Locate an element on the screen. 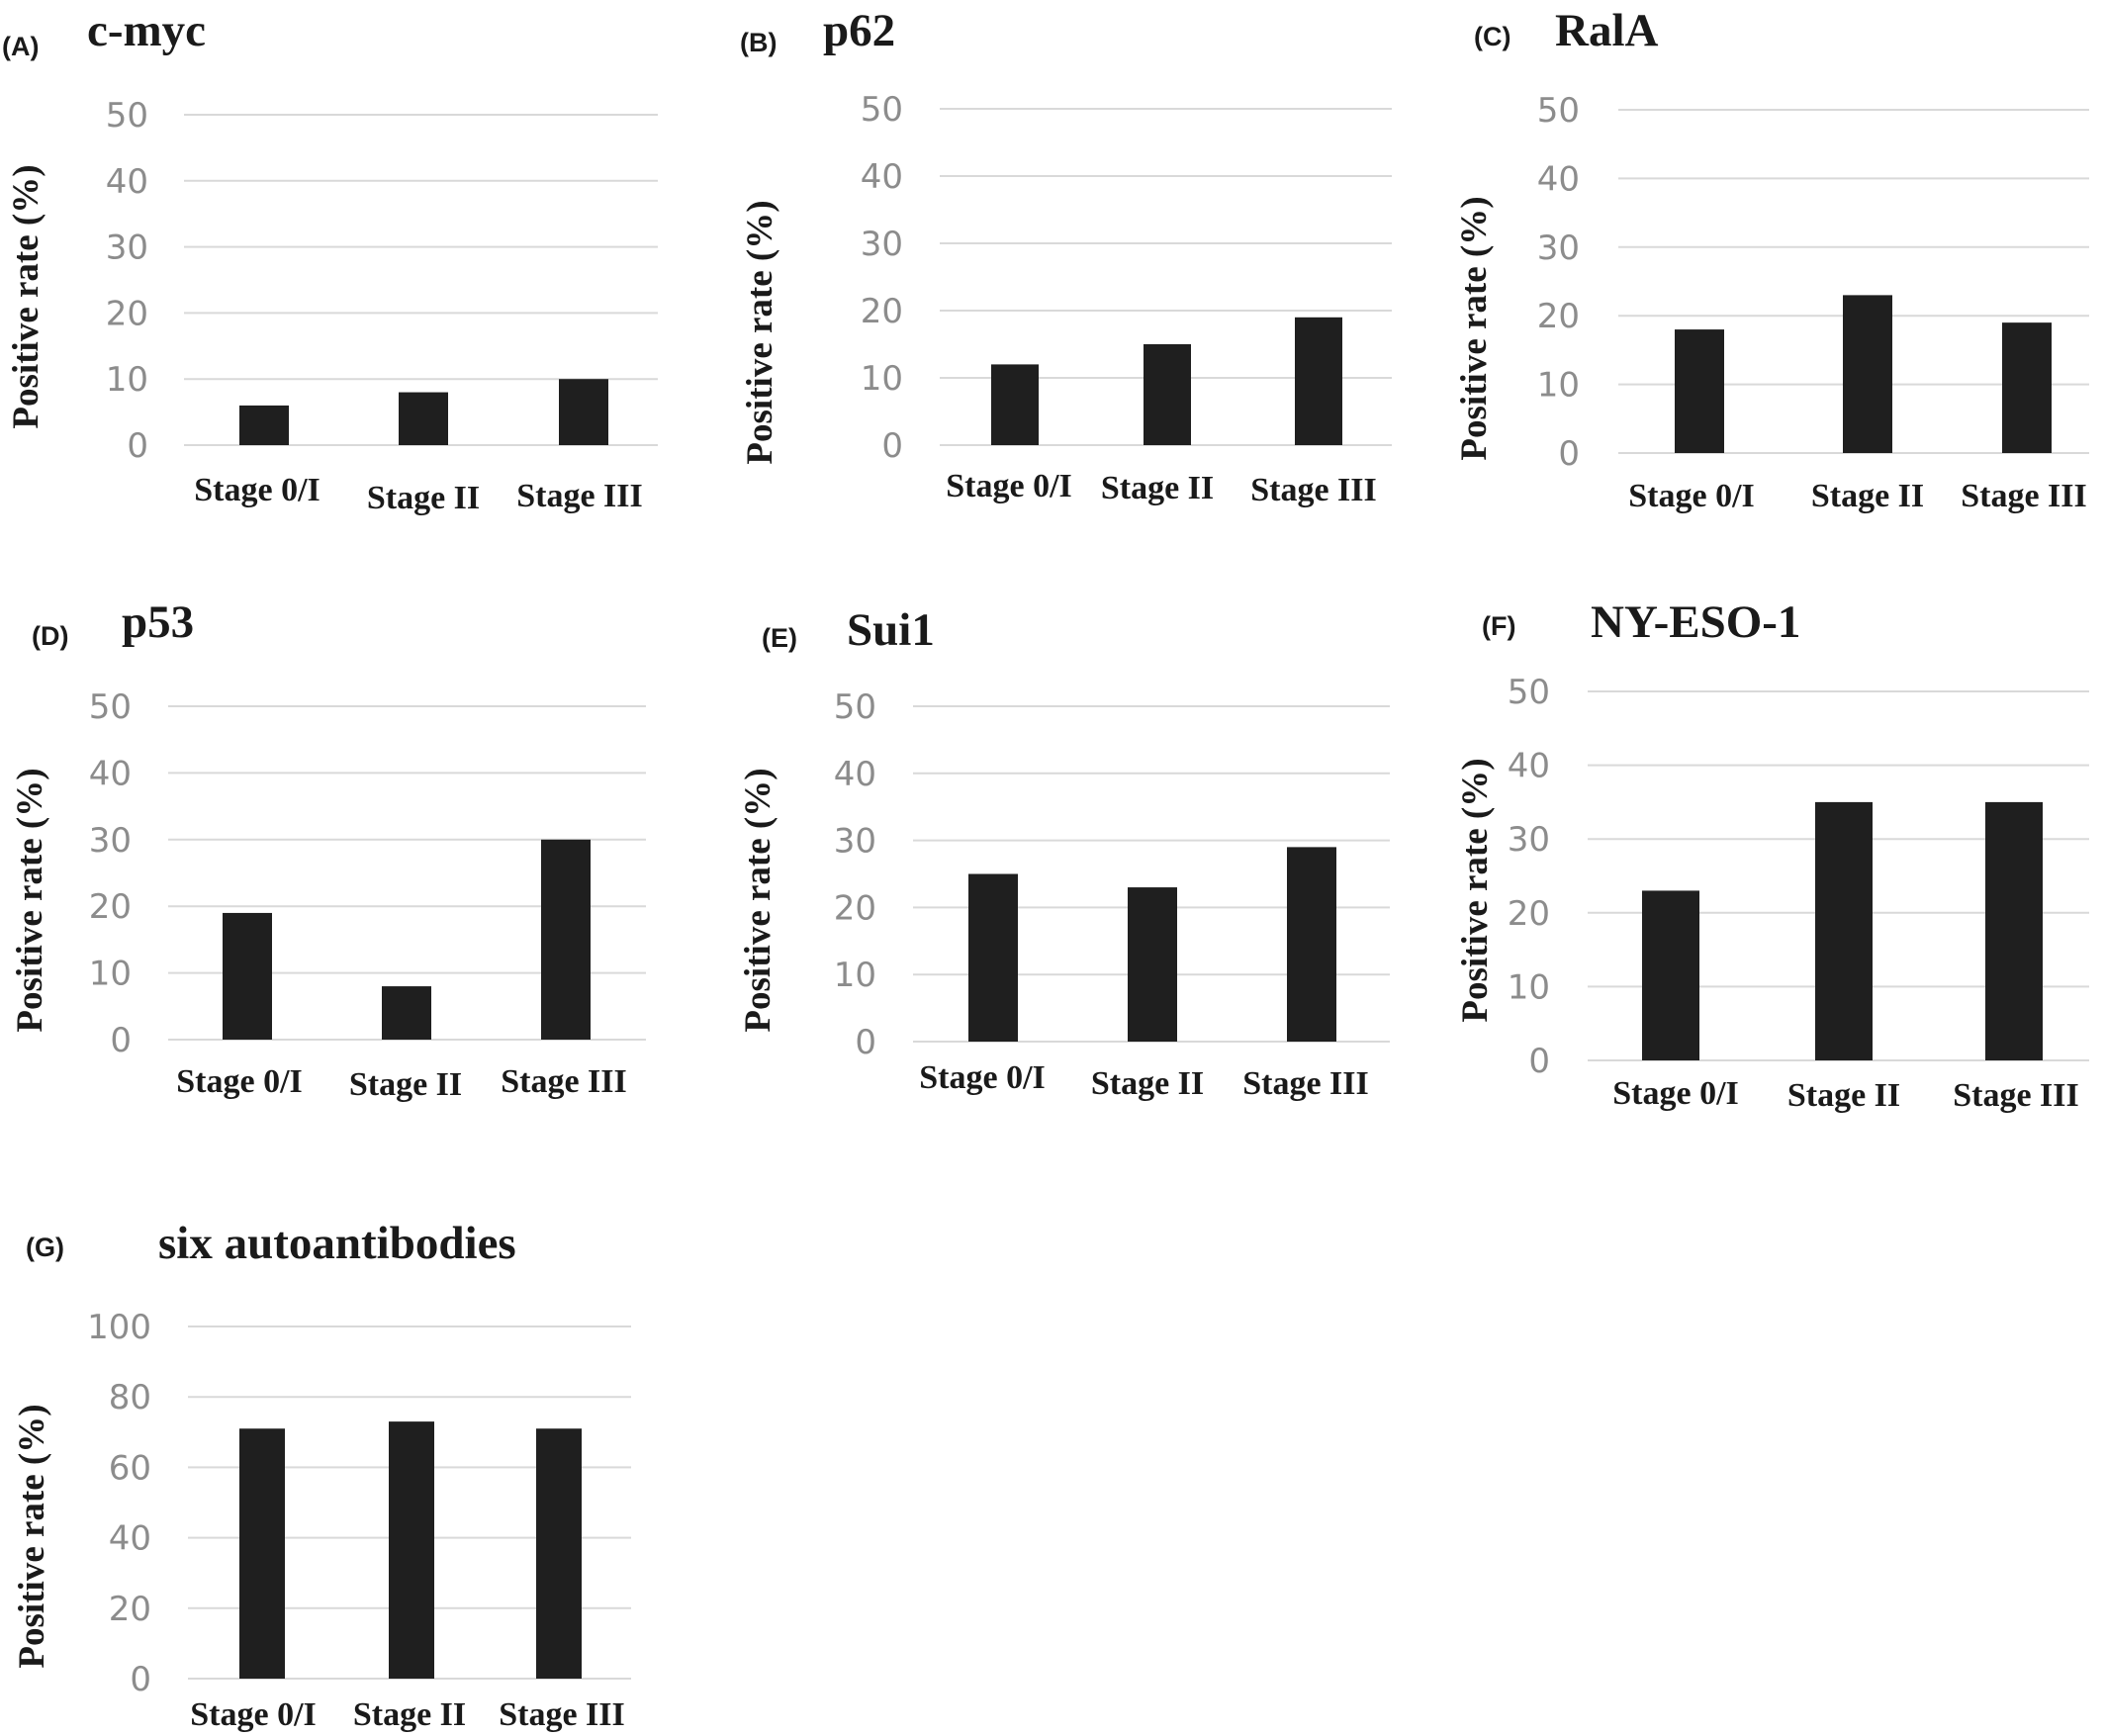  panel-letter: (D) is located at coordinates (50, 636).